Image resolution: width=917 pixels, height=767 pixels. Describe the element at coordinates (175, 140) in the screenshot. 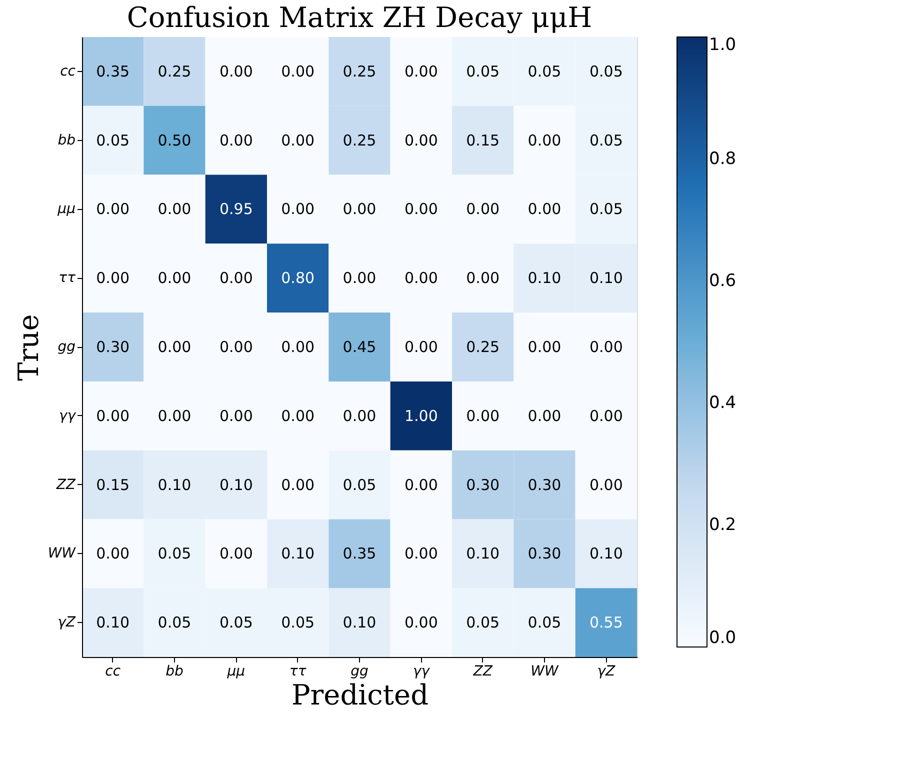

I see `data-label: 0.50` at that location.